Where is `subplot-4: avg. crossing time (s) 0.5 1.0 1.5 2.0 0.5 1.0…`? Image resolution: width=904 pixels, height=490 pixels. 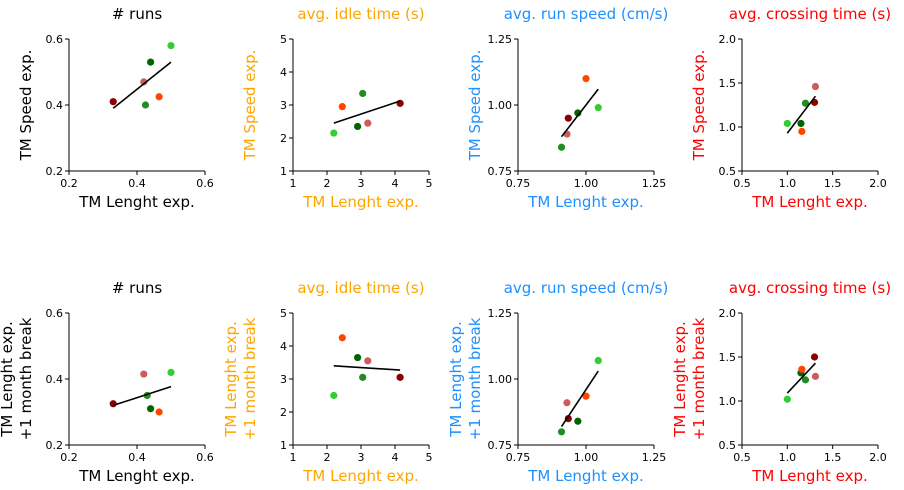 subplot-4: avg. crossing time (s) 0.5 1.0 1.5 2.0 0.5 1.0… is located at coordinates (790, 108).